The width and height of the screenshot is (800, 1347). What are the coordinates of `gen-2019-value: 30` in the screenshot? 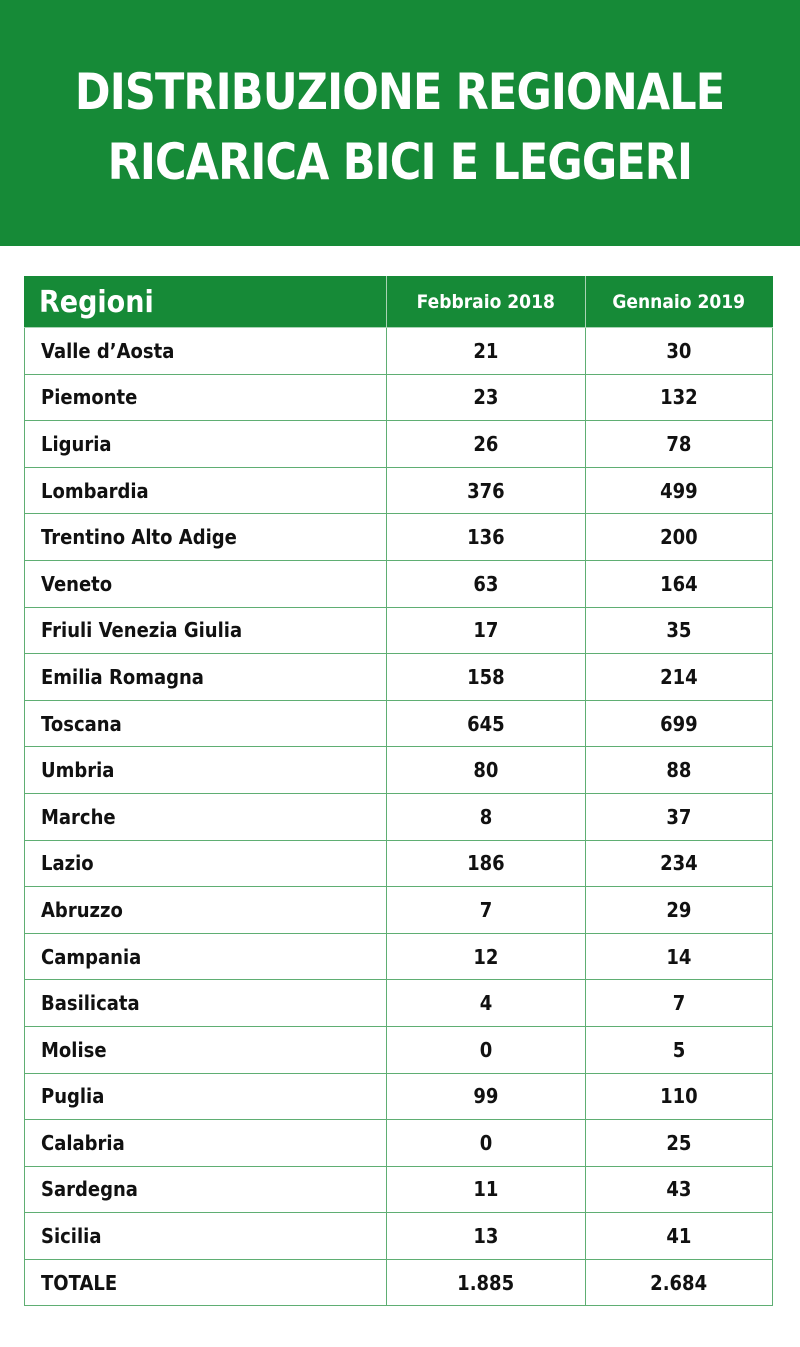 It's located at (679, 351).